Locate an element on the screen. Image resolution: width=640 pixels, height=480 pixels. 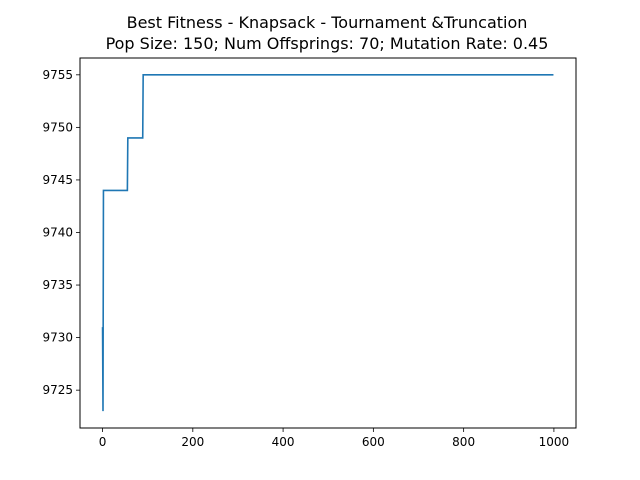
y-axis-ticks: 9725 9730 9735 9740 9745 9750 9755 is located at coordinates (61, 232).